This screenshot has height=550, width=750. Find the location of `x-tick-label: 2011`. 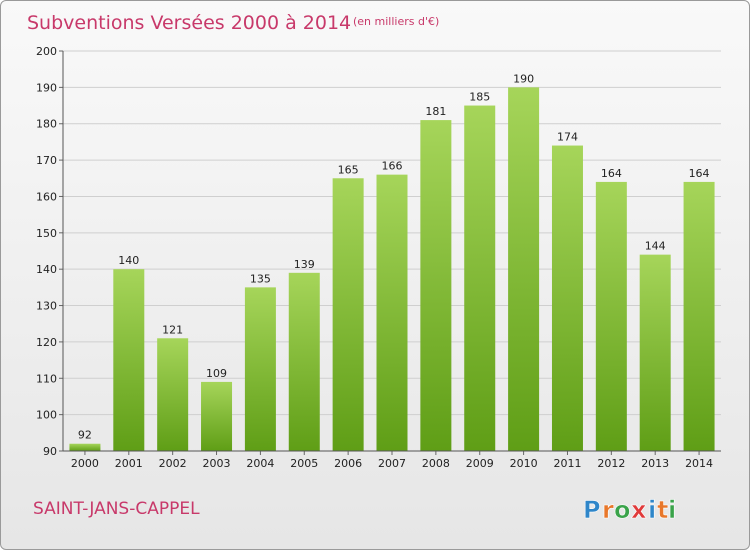

x-tick-label: 2011 is located at coordinates (567, 463).